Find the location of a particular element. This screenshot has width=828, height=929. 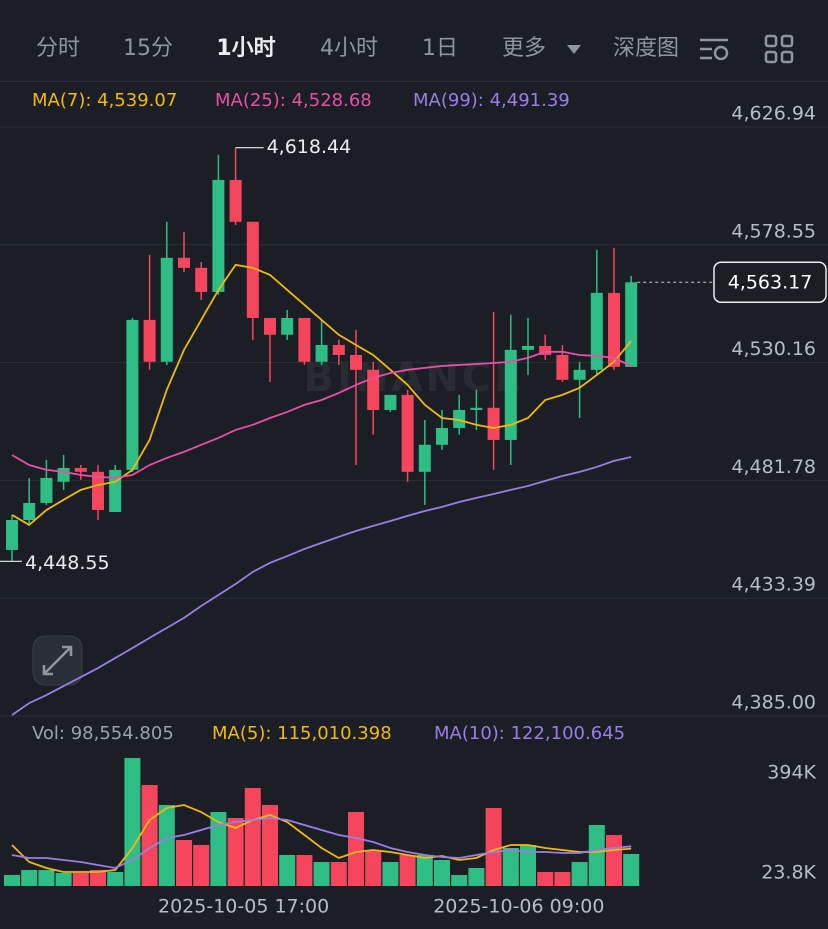

tab: 1日 is located at coordinates (440, 48).